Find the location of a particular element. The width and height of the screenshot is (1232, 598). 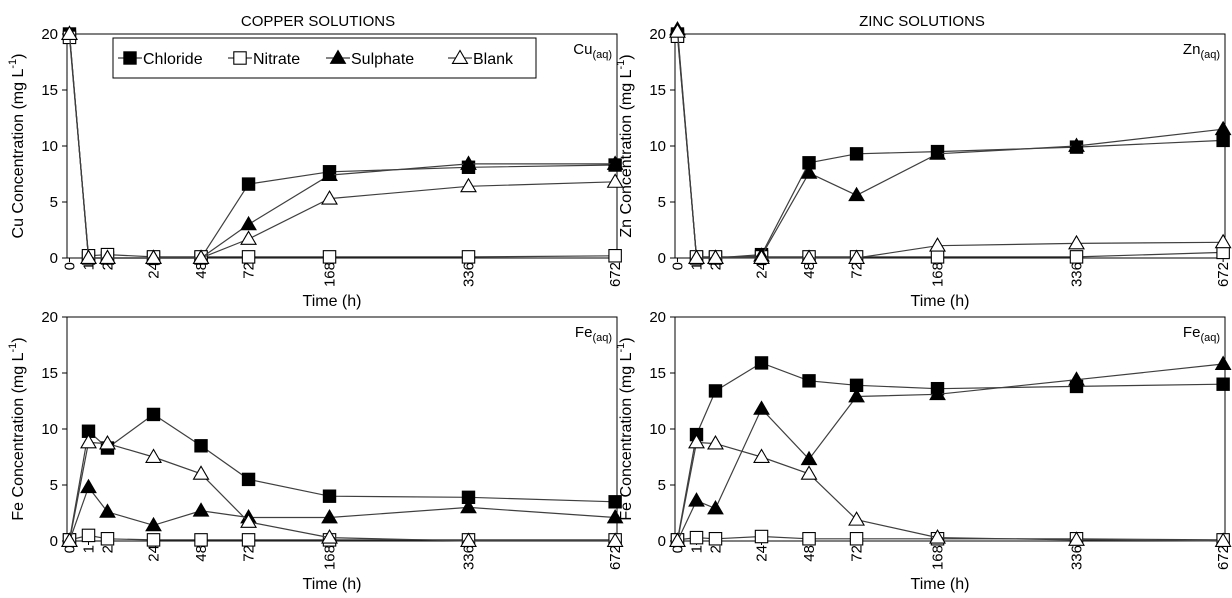

x-tick-label: 336 is located at coordinates (1077, 274).